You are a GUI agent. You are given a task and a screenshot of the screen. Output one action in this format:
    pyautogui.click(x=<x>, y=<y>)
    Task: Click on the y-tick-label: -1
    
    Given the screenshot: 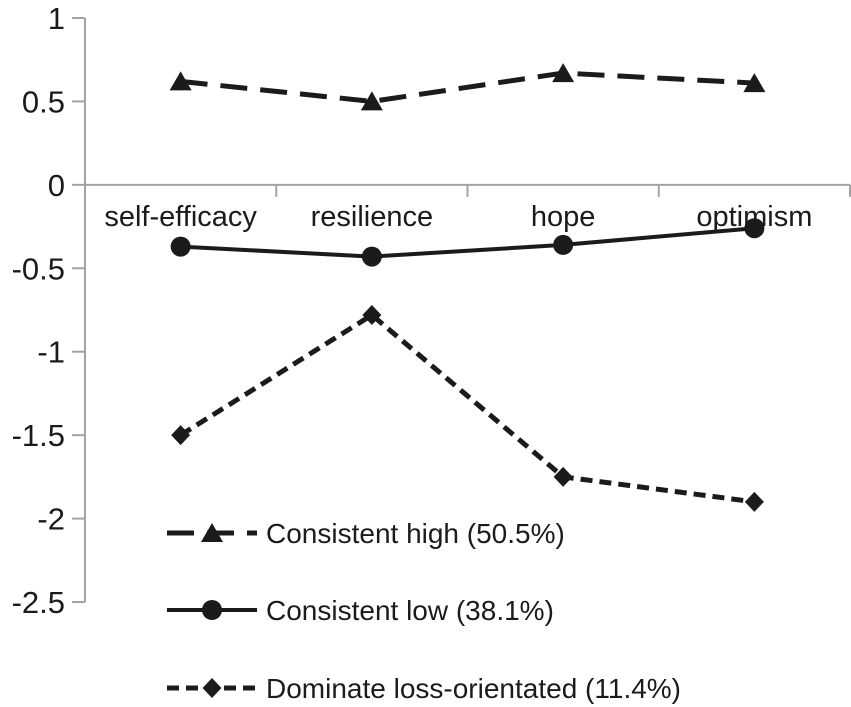 What is the action you would take?
    pyautogui.click(x=51, y=352)
    